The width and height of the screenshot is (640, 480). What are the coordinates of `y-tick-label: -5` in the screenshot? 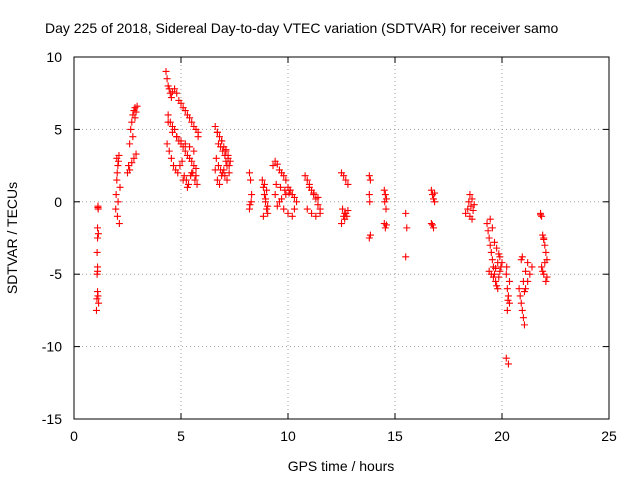 It's located at (56, 274).